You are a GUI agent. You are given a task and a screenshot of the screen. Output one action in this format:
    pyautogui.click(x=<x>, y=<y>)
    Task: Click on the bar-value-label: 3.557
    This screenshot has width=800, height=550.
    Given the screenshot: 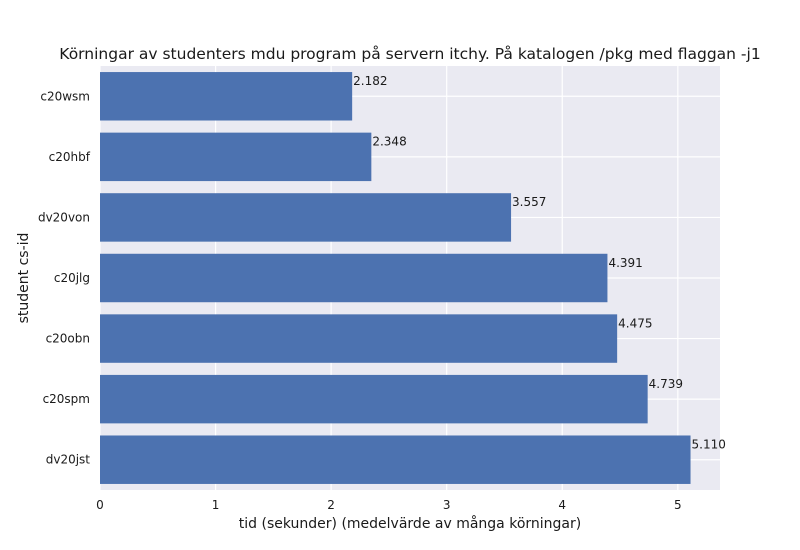 What is the action you would take?
    pyautogui.click(x=529, y=202)
    